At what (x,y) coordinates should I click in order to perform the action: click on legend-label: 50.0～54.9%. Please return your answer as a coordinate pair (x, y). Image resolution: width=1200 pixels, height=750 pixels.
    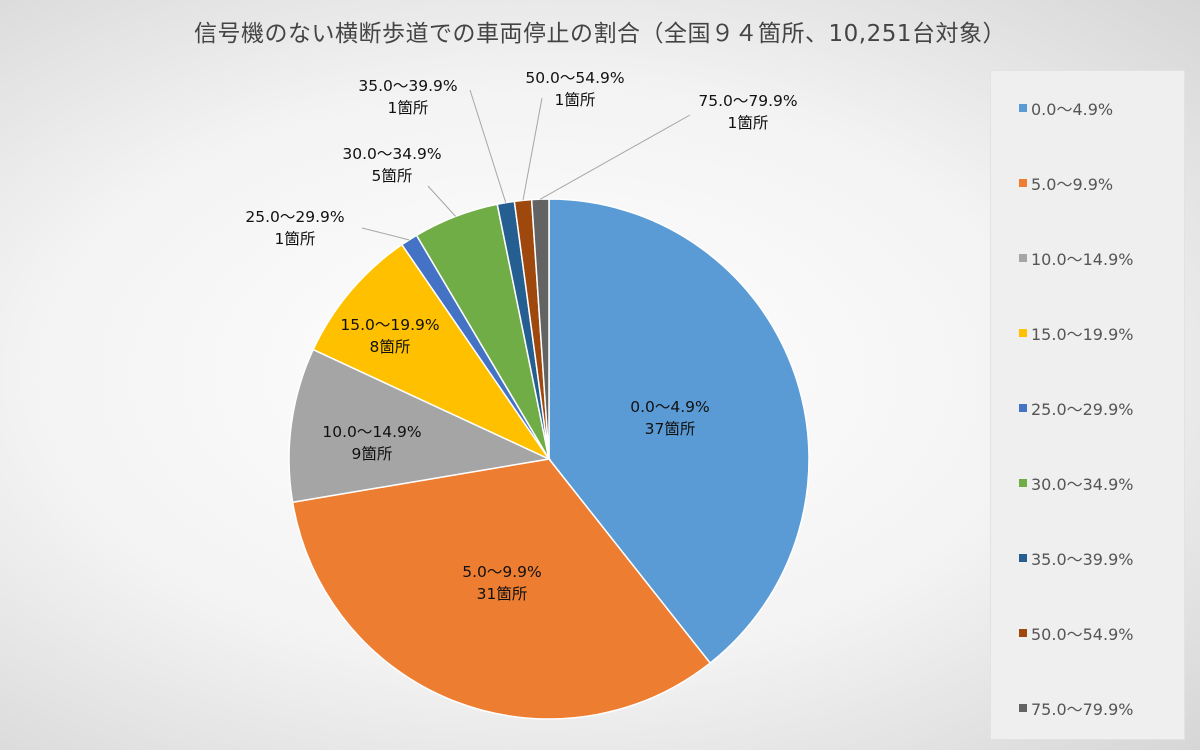
    Looking at the image, I should click on (1082, 634).